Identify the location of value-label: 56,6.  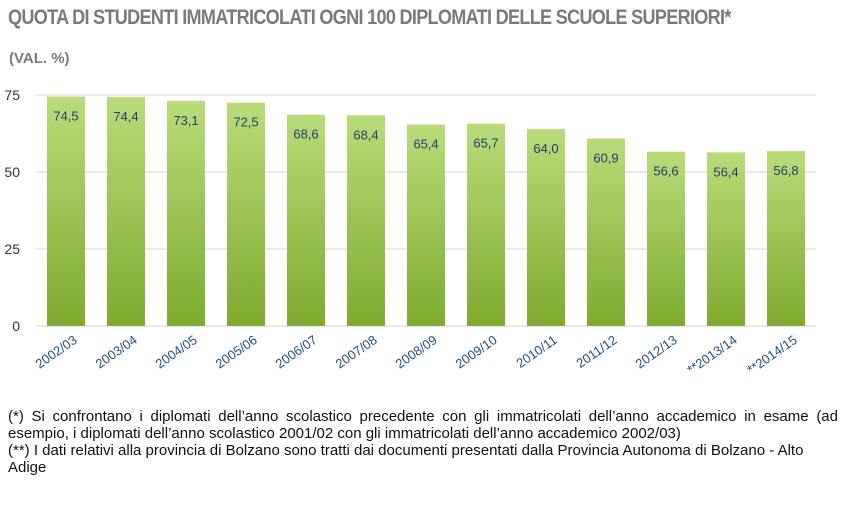
(665, 171).